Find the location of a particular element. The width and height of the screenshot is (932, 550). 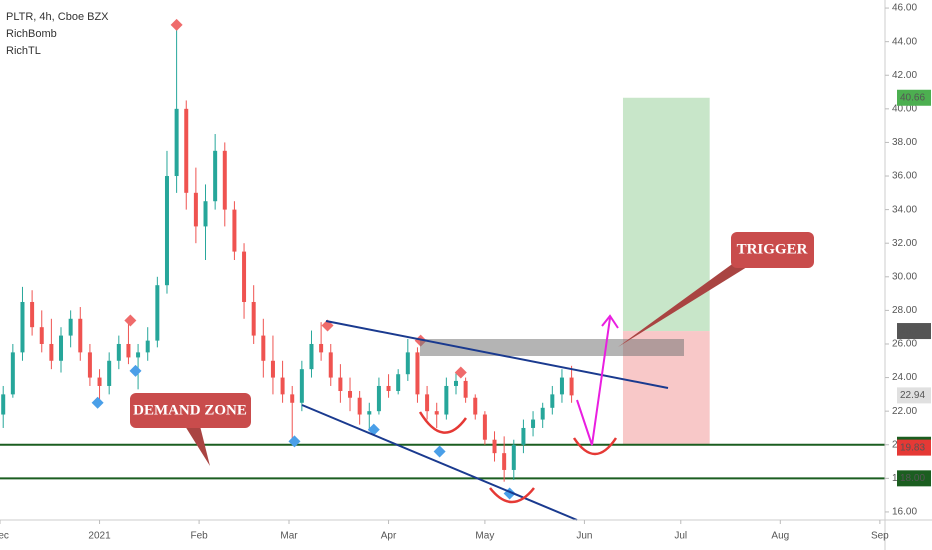

y-tick-label: 24.00 is located at coordinates (904, 377).